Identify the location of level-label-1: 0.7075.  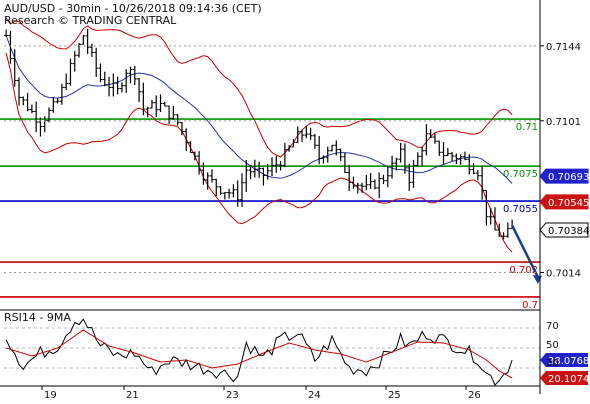
(520, 174).